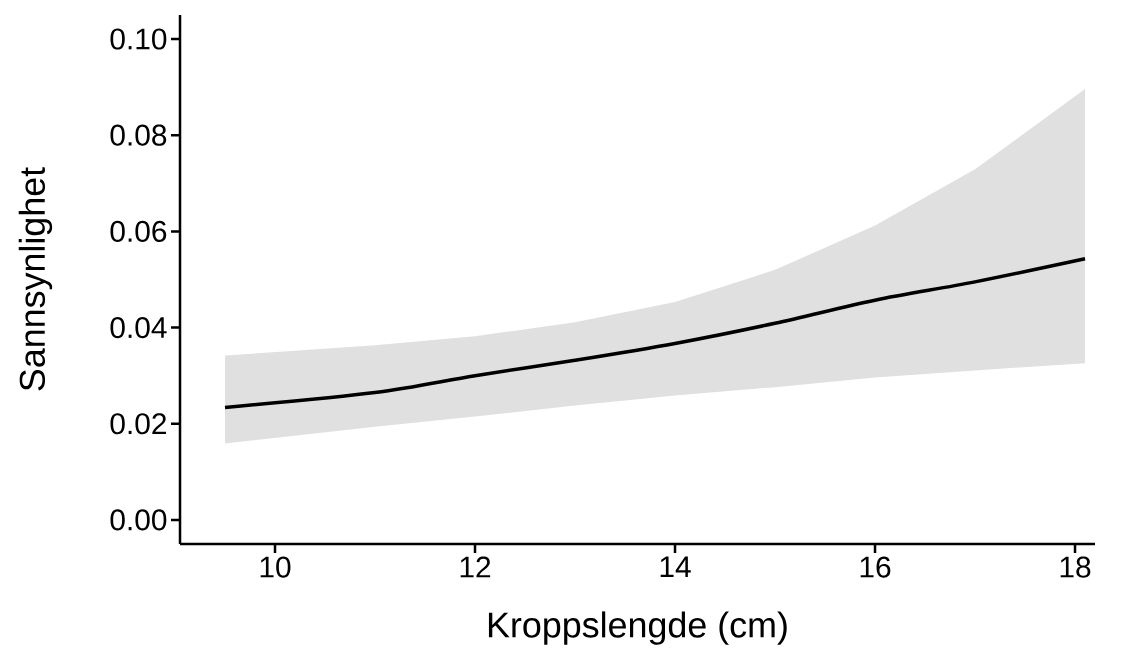  What do you see at coordinates (675, 567) in the screenshot?
I see `x-tick-label: 14` at bounding box center [675, 567].